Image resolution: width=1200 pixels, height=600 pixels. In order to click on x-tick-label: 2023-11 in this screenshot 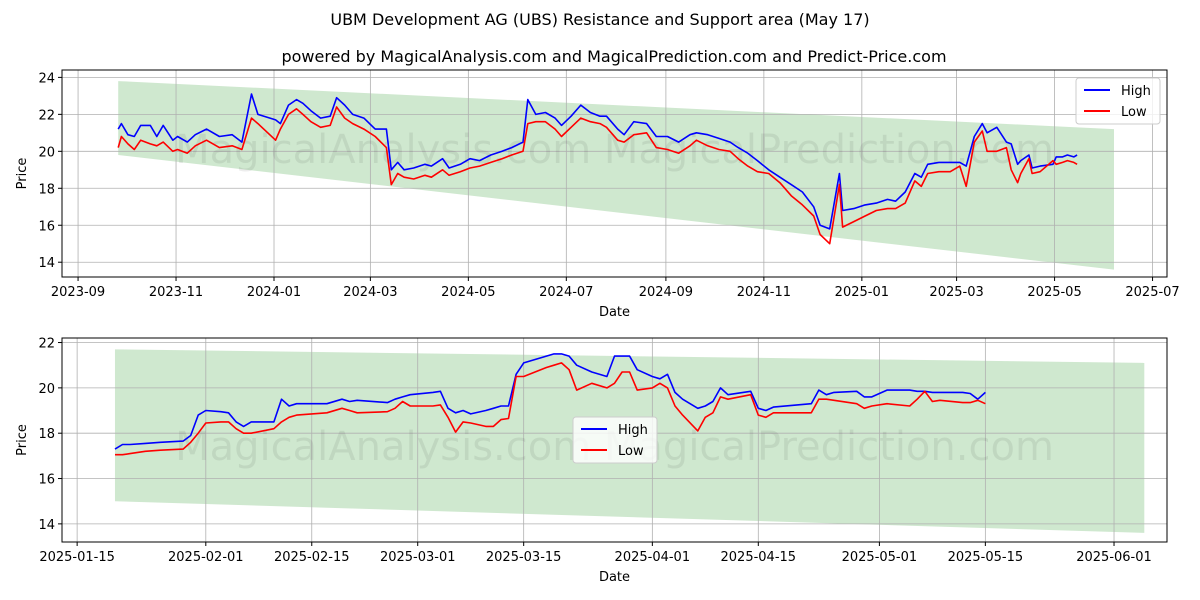, I will do `click(176, 292)`.